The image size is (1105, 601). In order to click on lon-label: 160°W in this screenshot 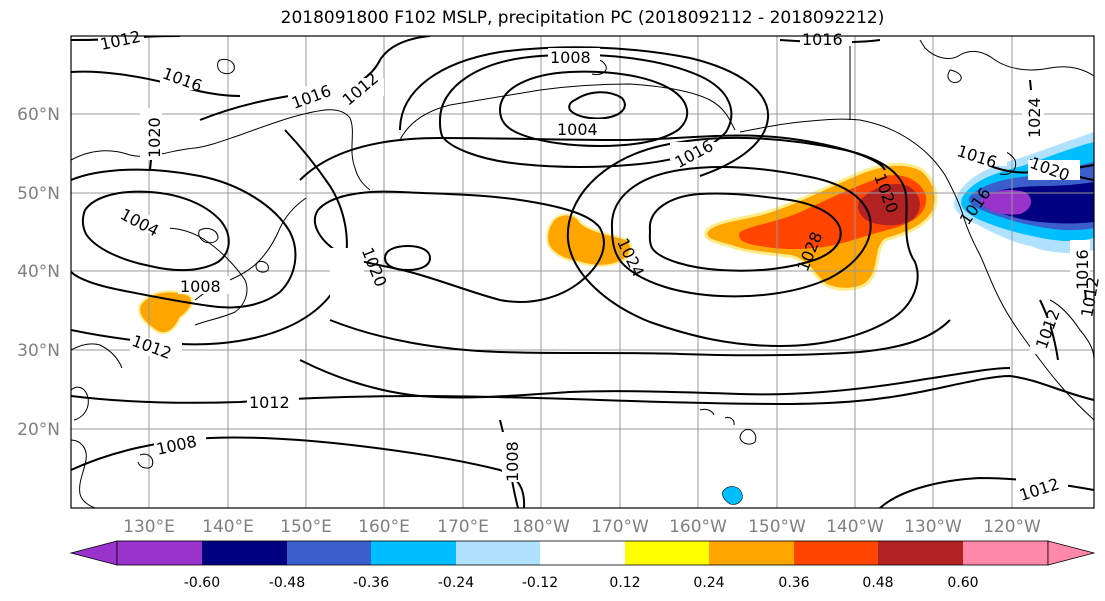, I will do `click(698, 527)`.